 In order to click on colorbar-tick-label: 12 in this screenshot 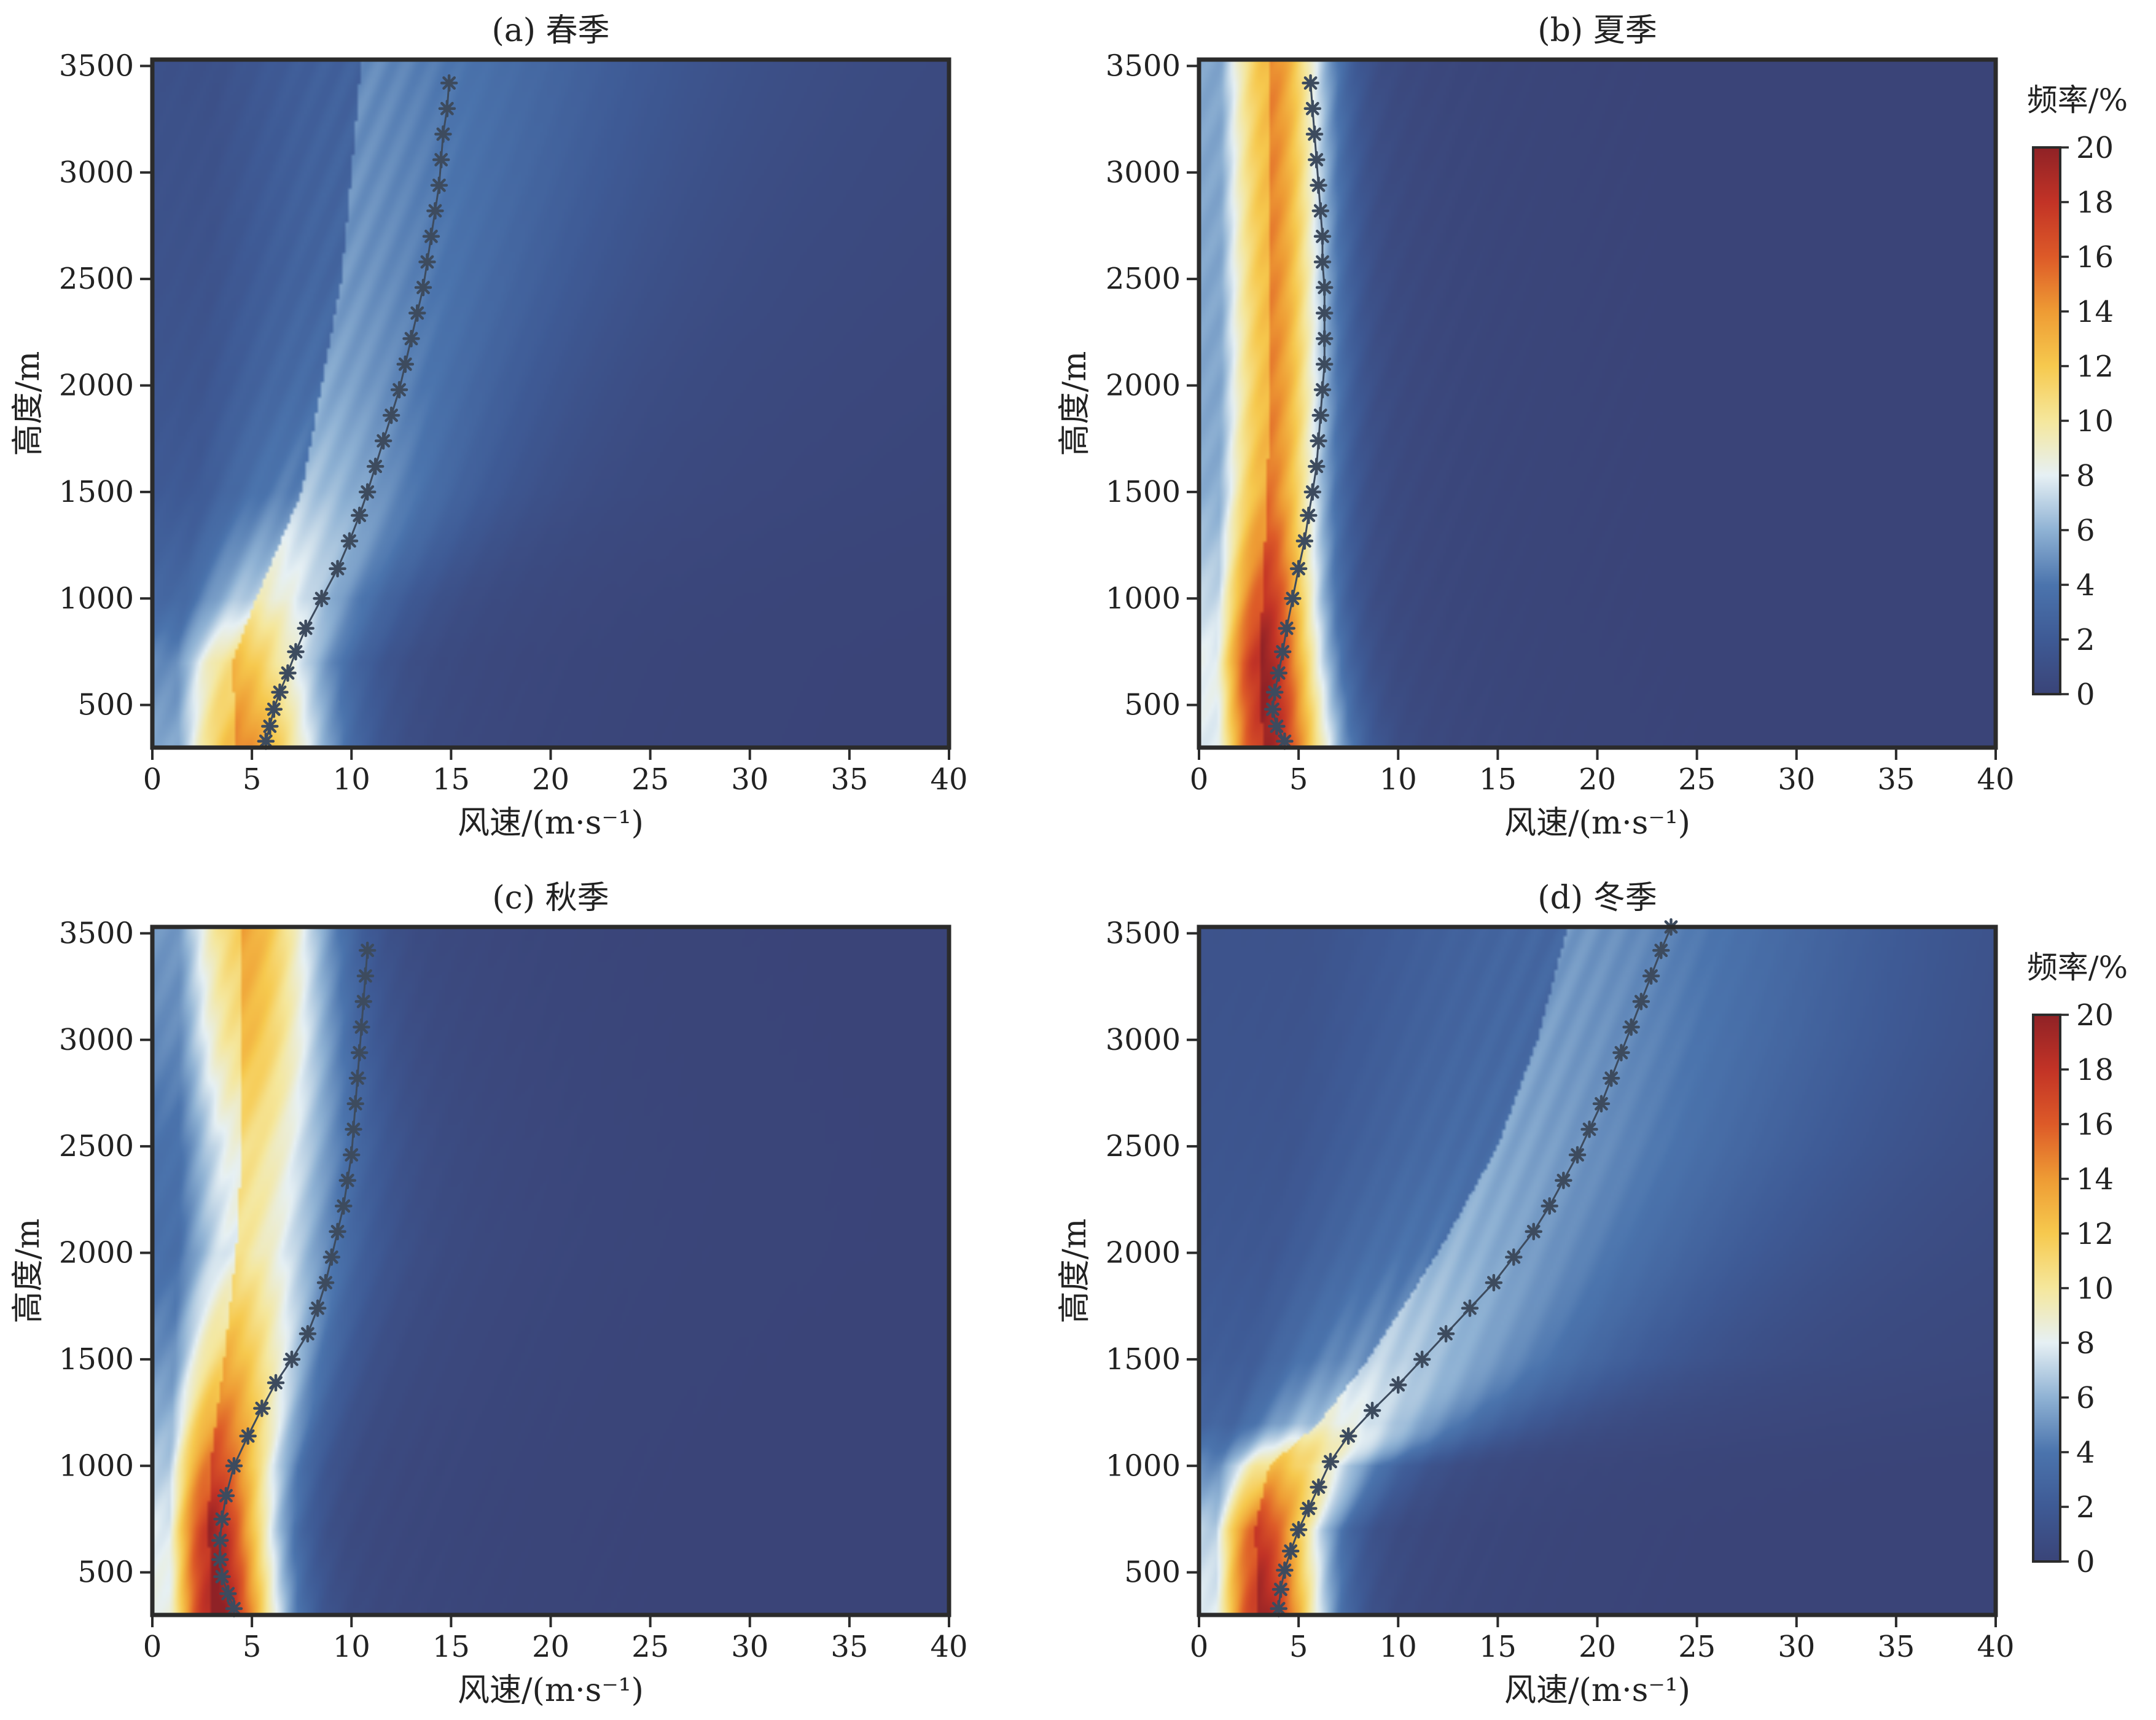, I will do `click(2095, 1234)`.